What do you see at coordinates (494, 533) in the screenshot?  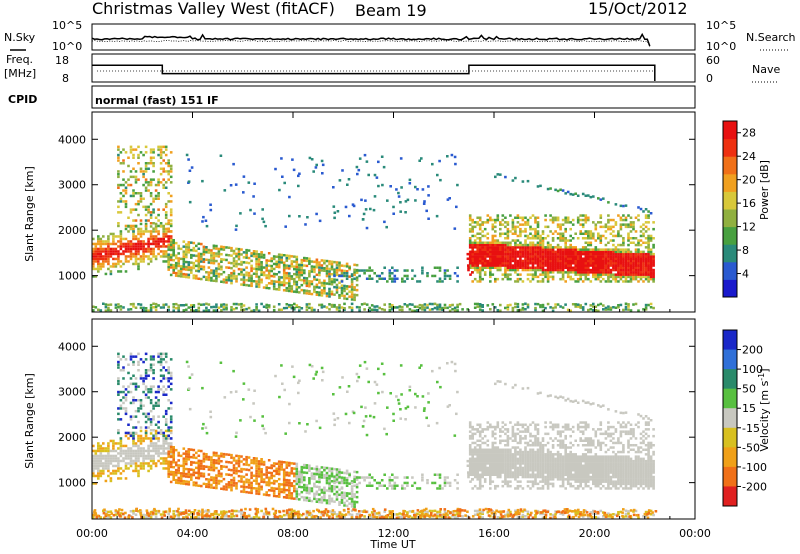 I see `x-tick-label: 16:00` at bounding box center [494, 533].